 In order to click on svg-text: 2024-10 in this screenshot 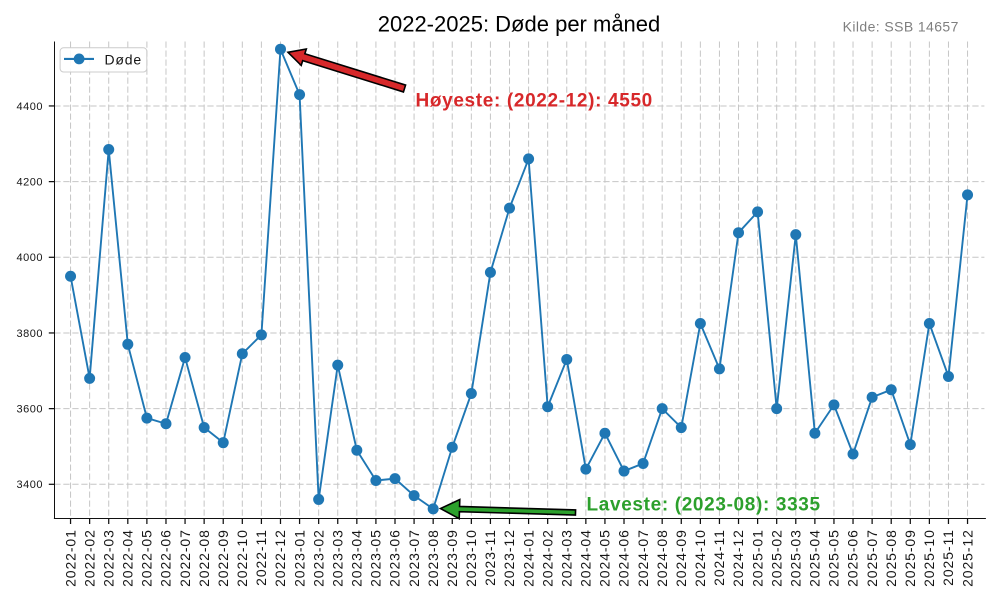, I will do `click(700, 558)`.